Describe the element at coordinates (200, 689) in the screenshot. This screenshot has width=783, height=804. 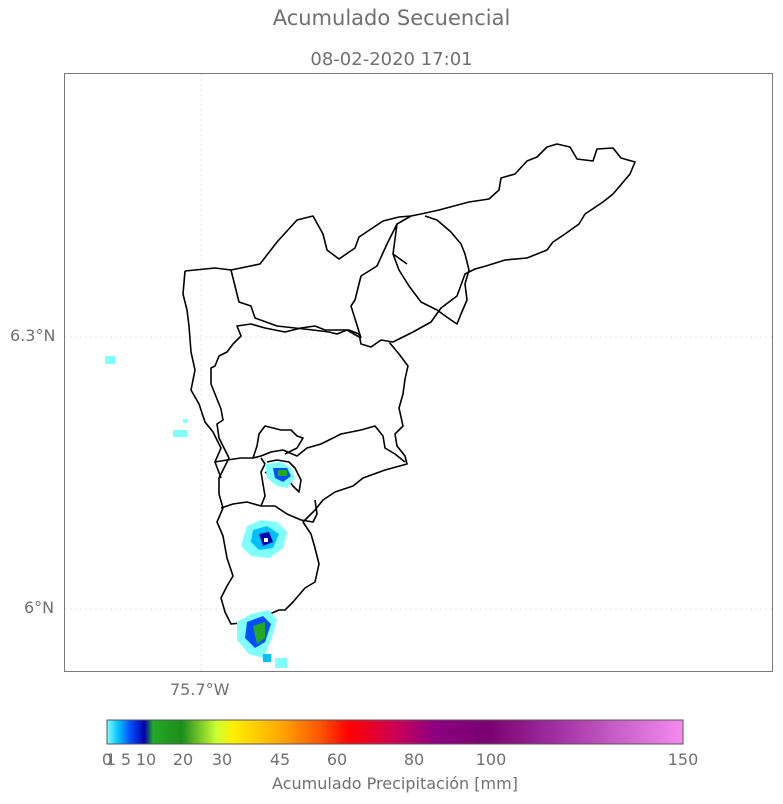
I see `lon-label: 75.7°W` at that location.